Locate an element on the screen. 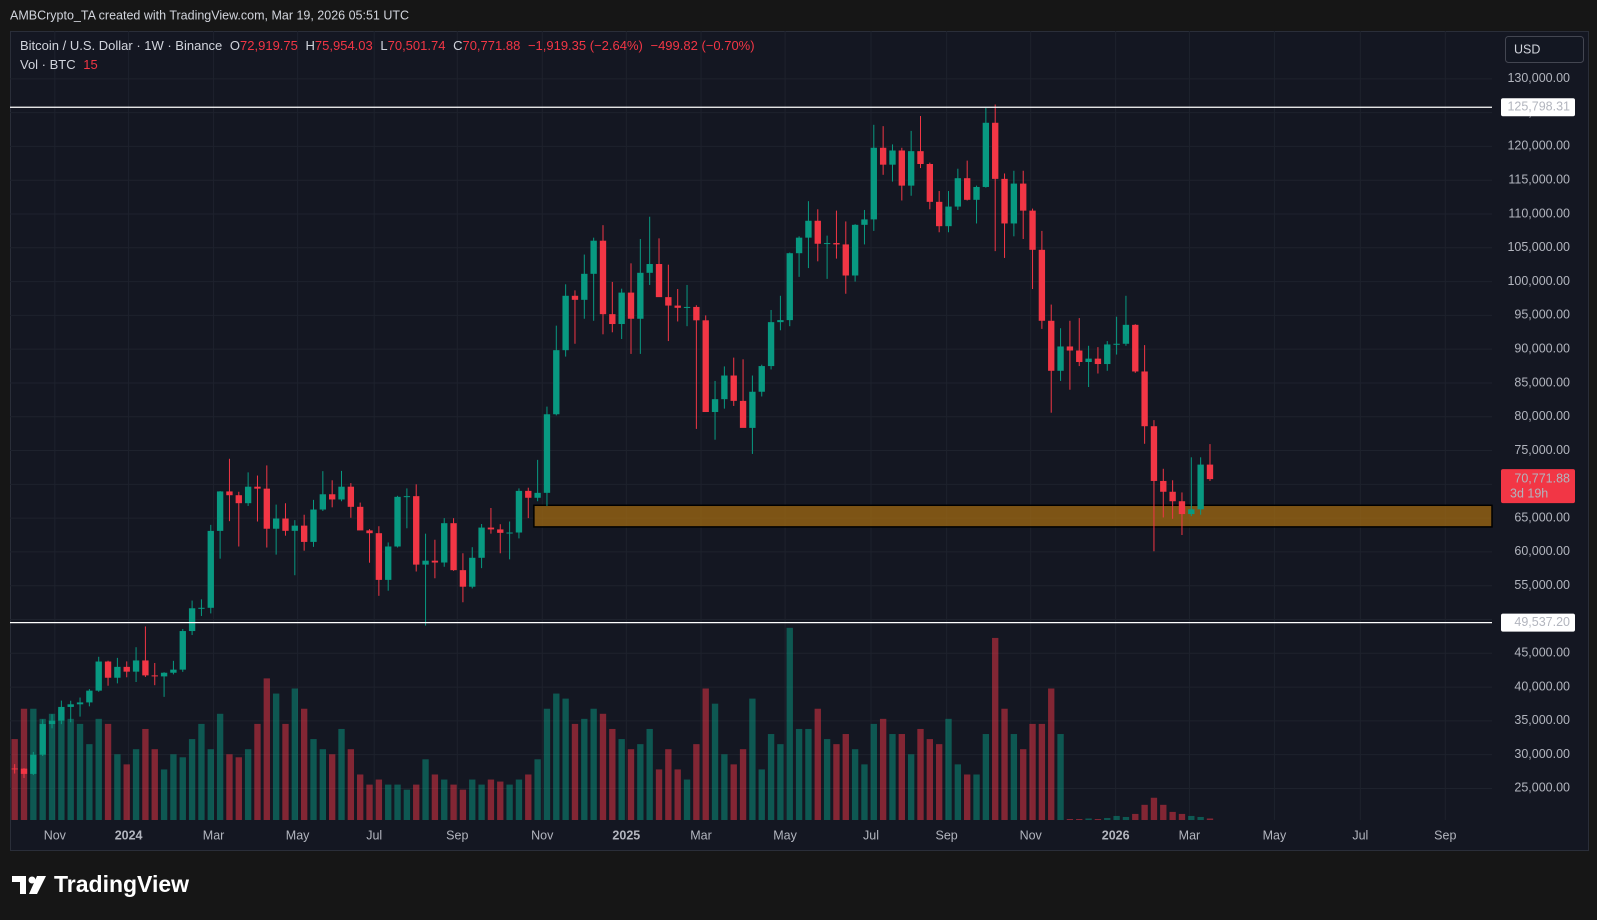 The image size is (1597, 920). currency-button is located at coordinates (1544, 49).